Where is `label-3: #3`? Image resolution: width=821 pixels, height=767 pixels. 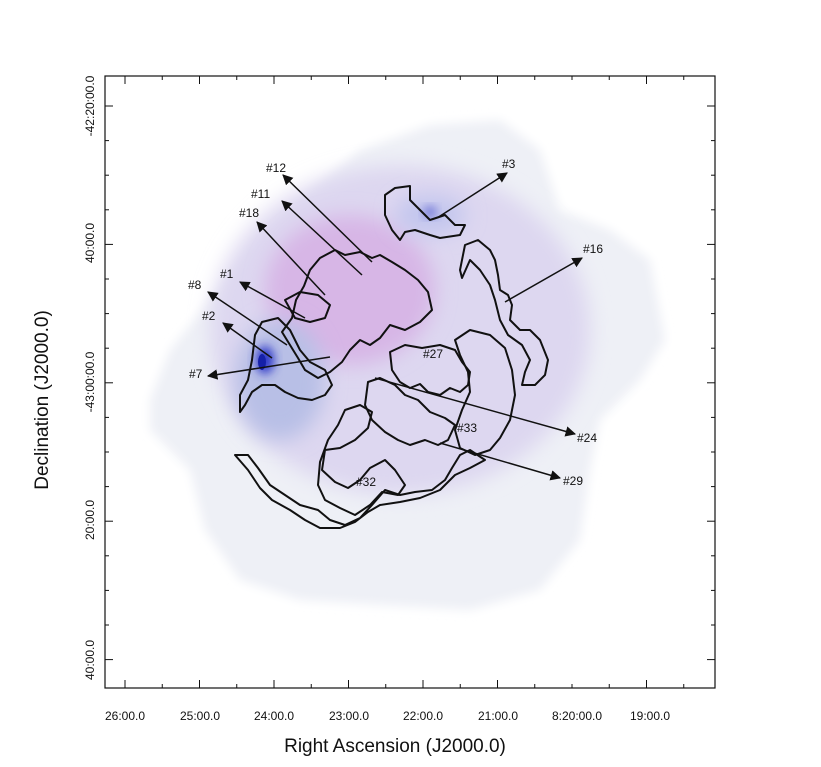
label-3: #3 is located at coordinates (509, 164).